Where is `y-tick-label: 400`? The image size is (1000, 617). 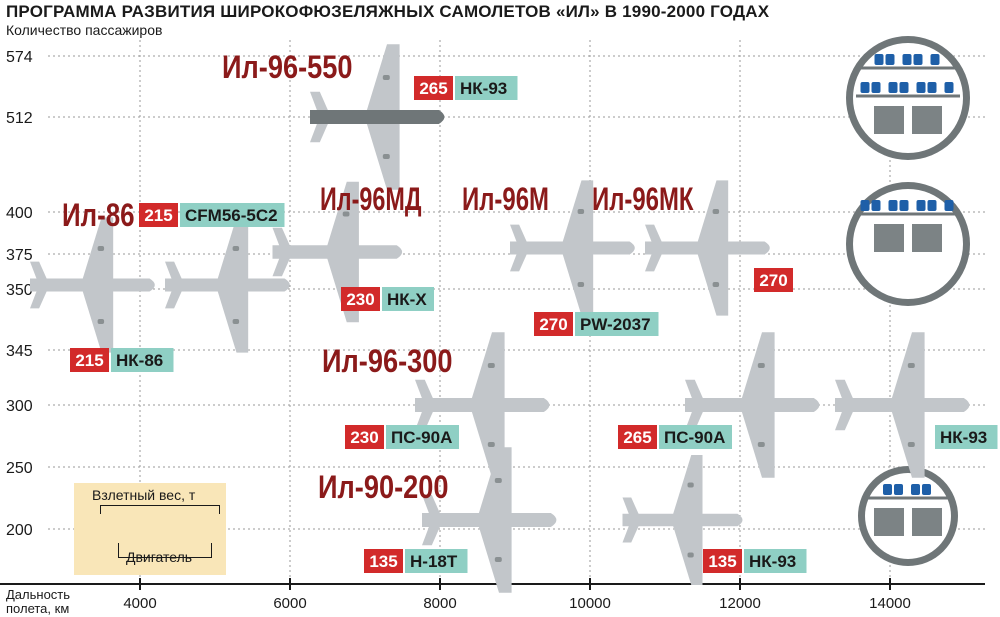 y-tick-label: 400 is located at coordinates (19, 213).